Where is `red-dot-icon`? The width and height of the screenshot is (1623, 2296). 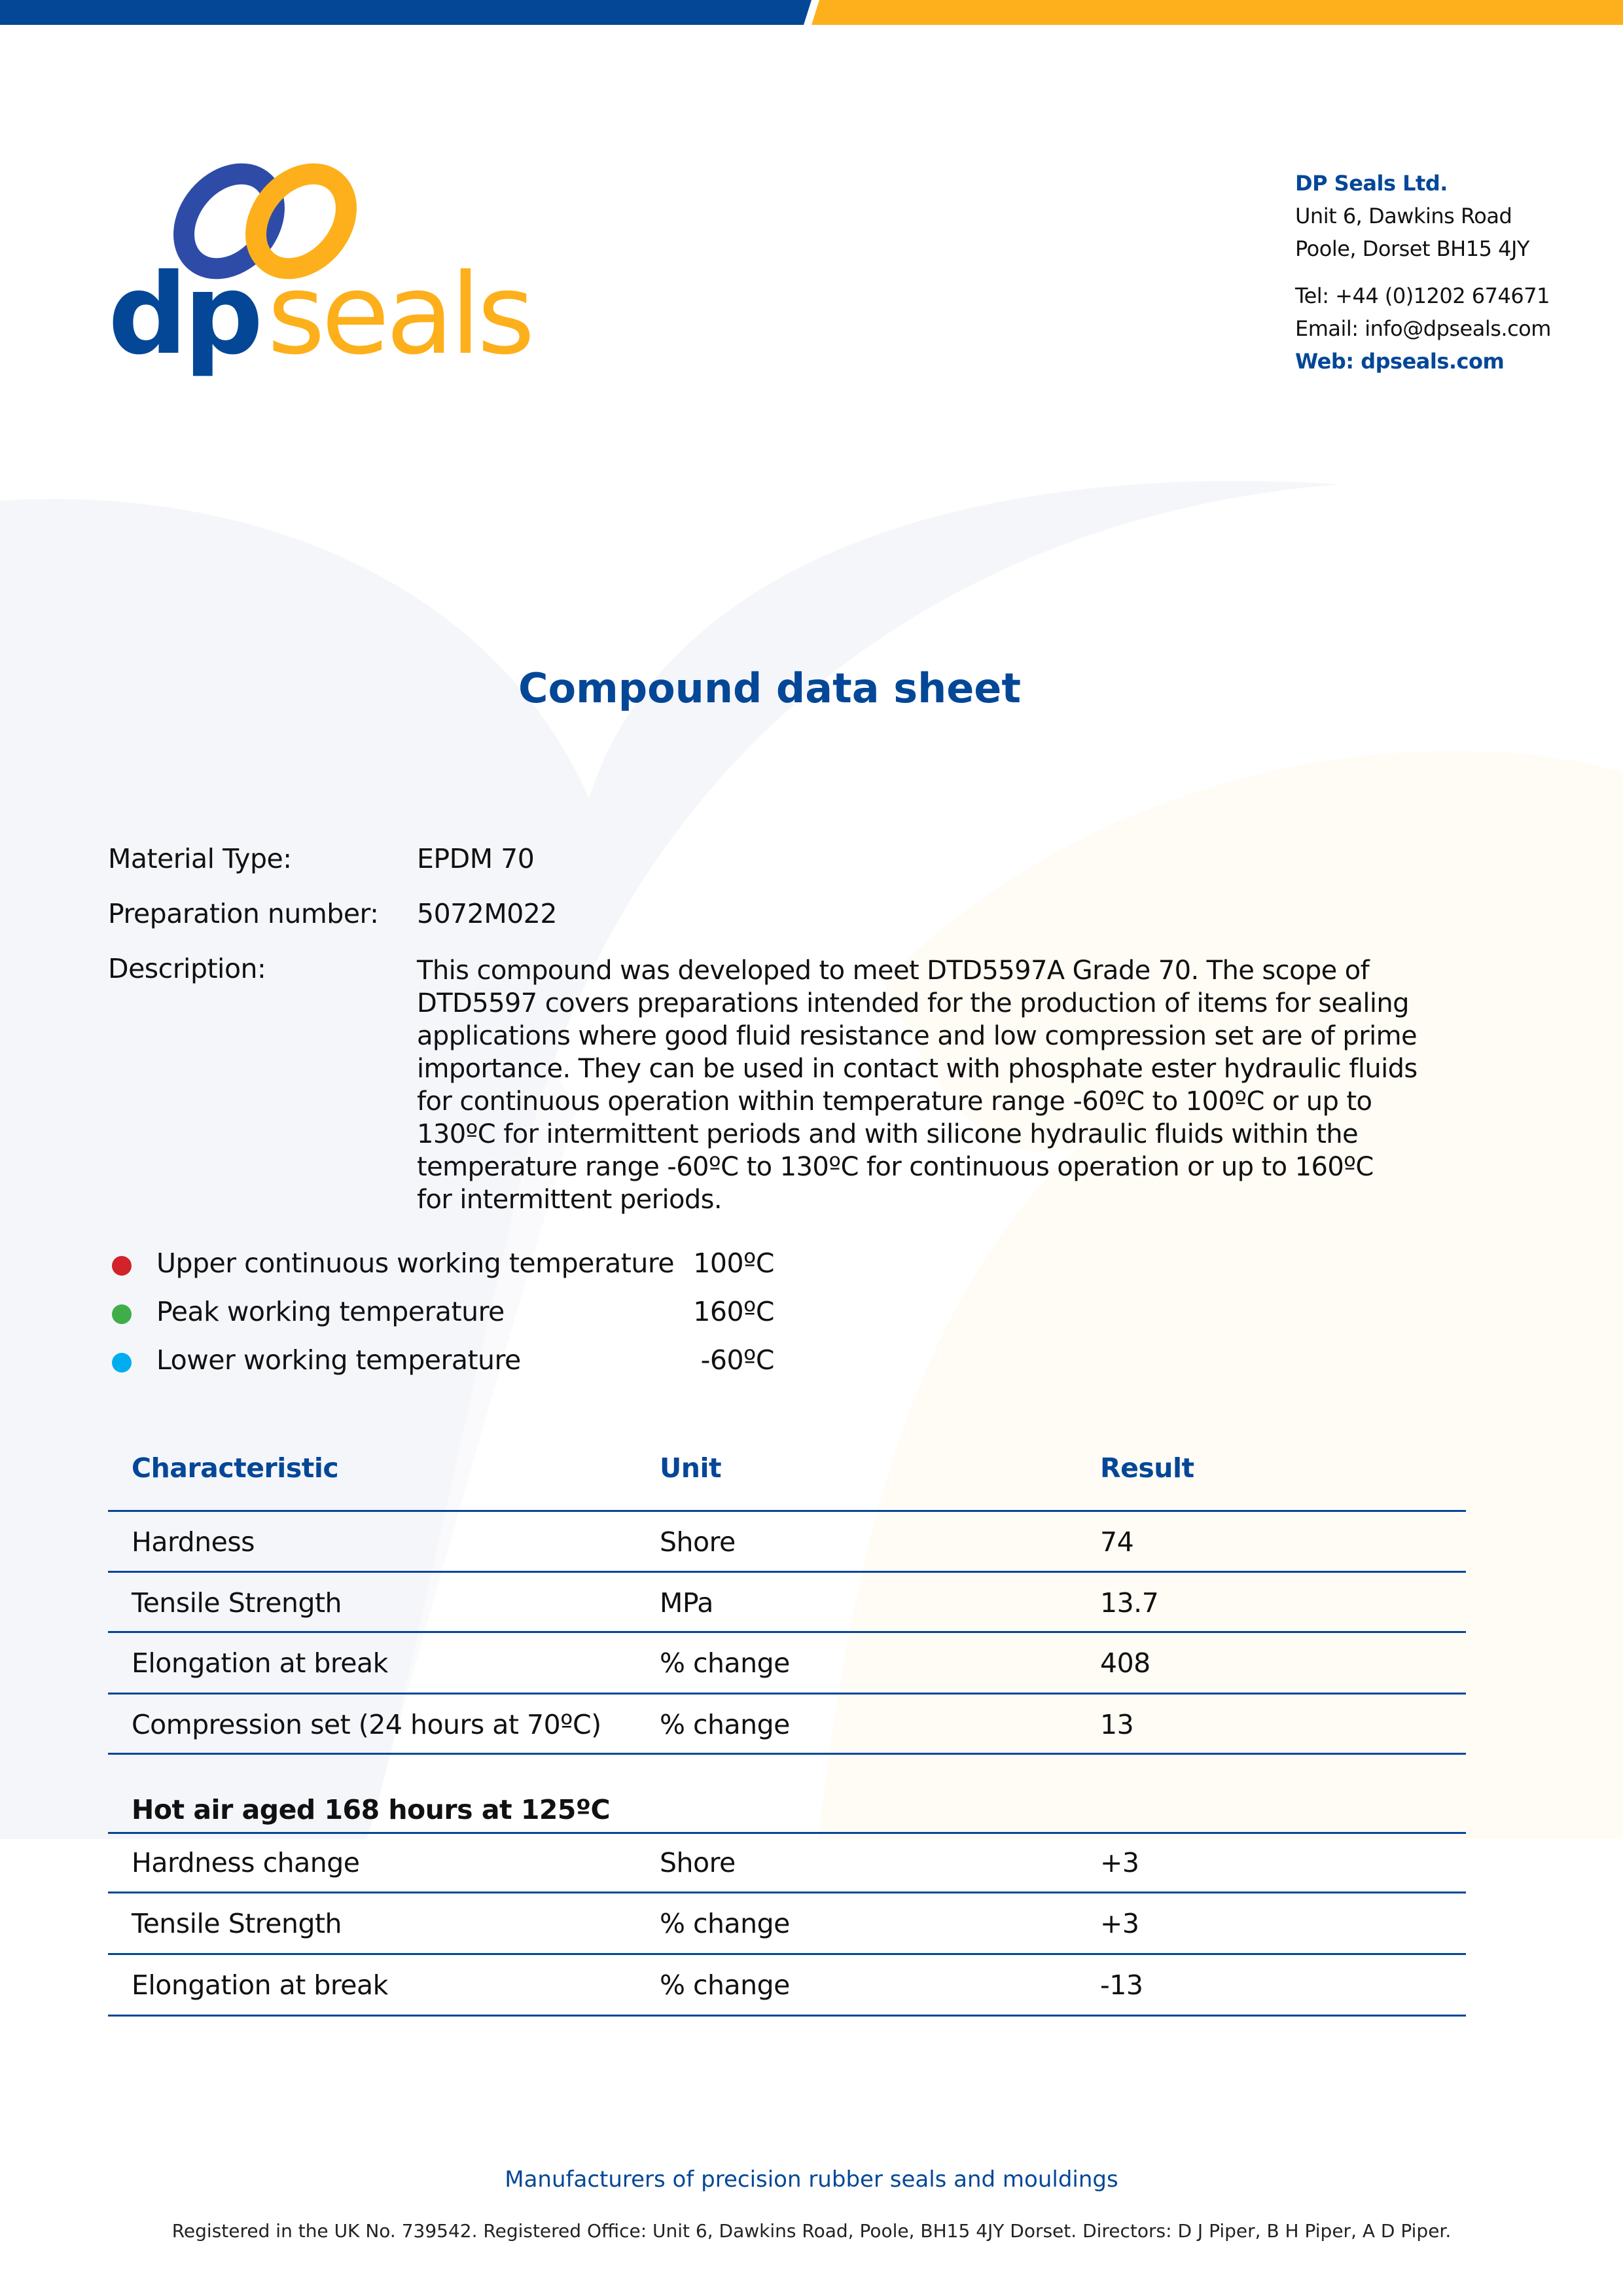
red-dot-icon is located at coordinates (122, 1266).